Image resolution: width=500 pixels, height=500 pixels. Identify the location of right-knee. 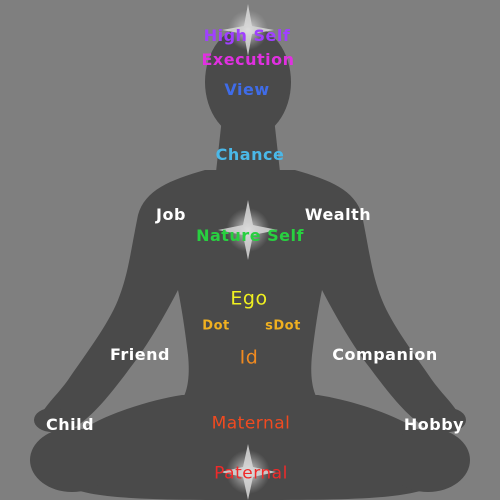
(428, 460).